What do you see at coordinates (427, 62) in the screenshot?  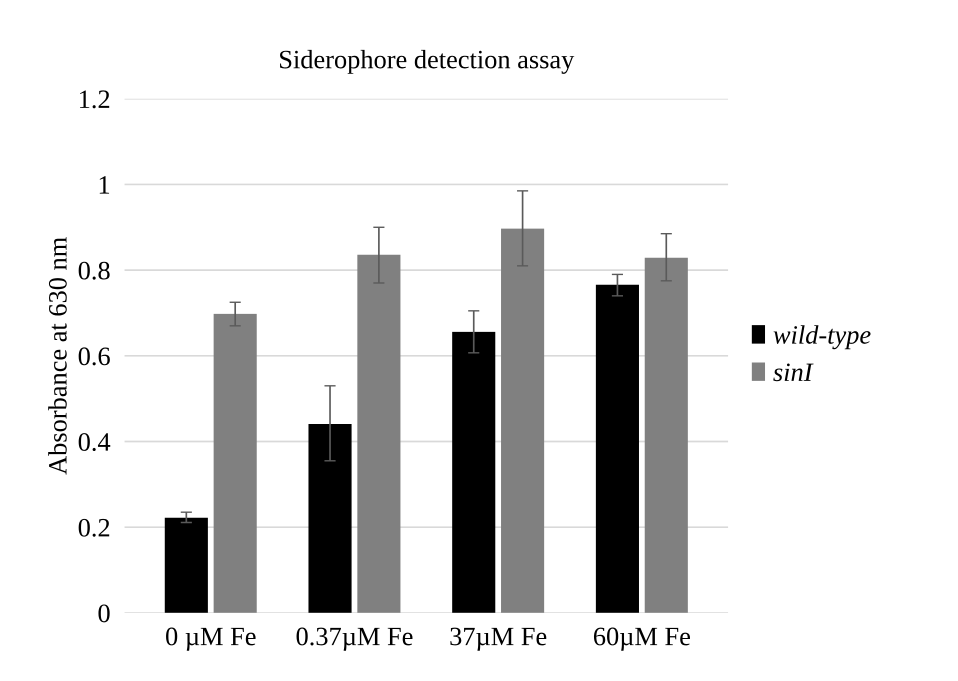 I see `chart-title: Siderophore detection assay` at bounding box center [427, 62].